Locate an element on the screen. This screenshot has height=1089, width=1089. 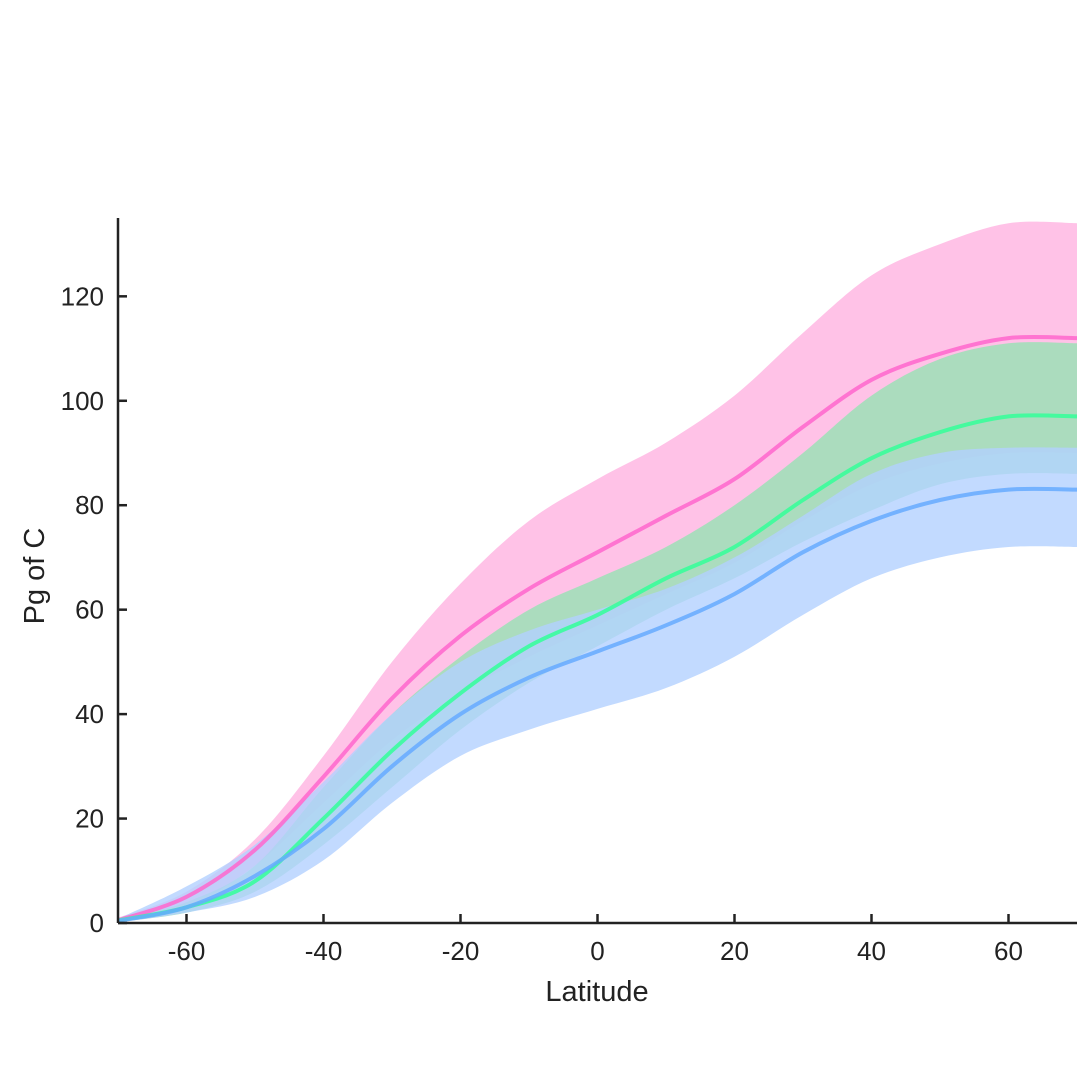
y-ticks: 0 20 40 60 80 100 120 is located at coordinates (94, 609).